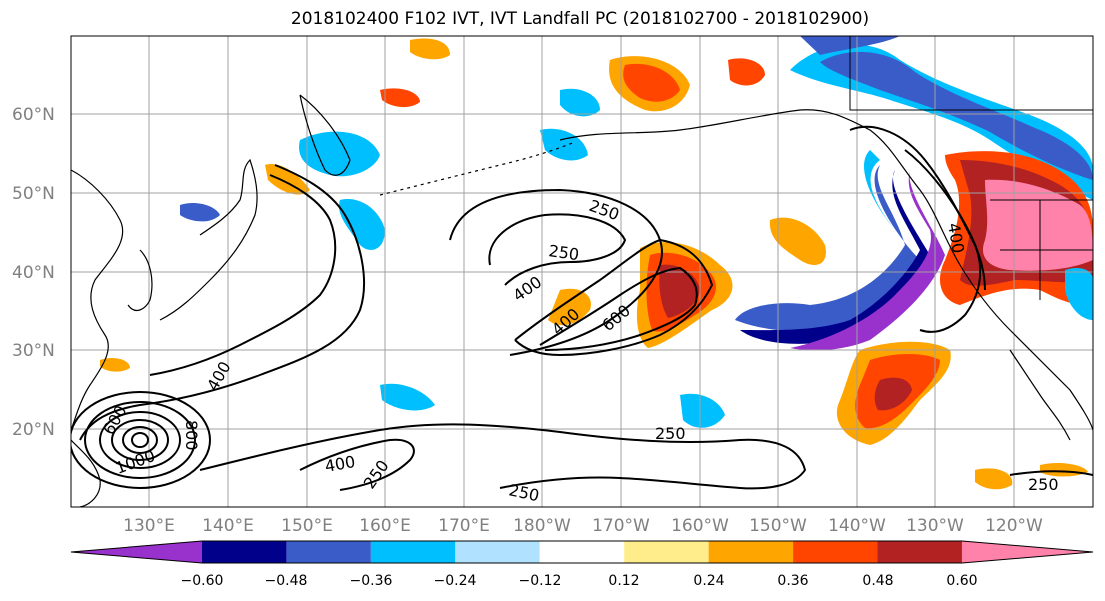 Image resolution: width=1105 pixels, height=601 pixels. Describe the element at coordinates (708, 581) in the screenshot. I see `colorbar-tick-label: 0.24` at that location.